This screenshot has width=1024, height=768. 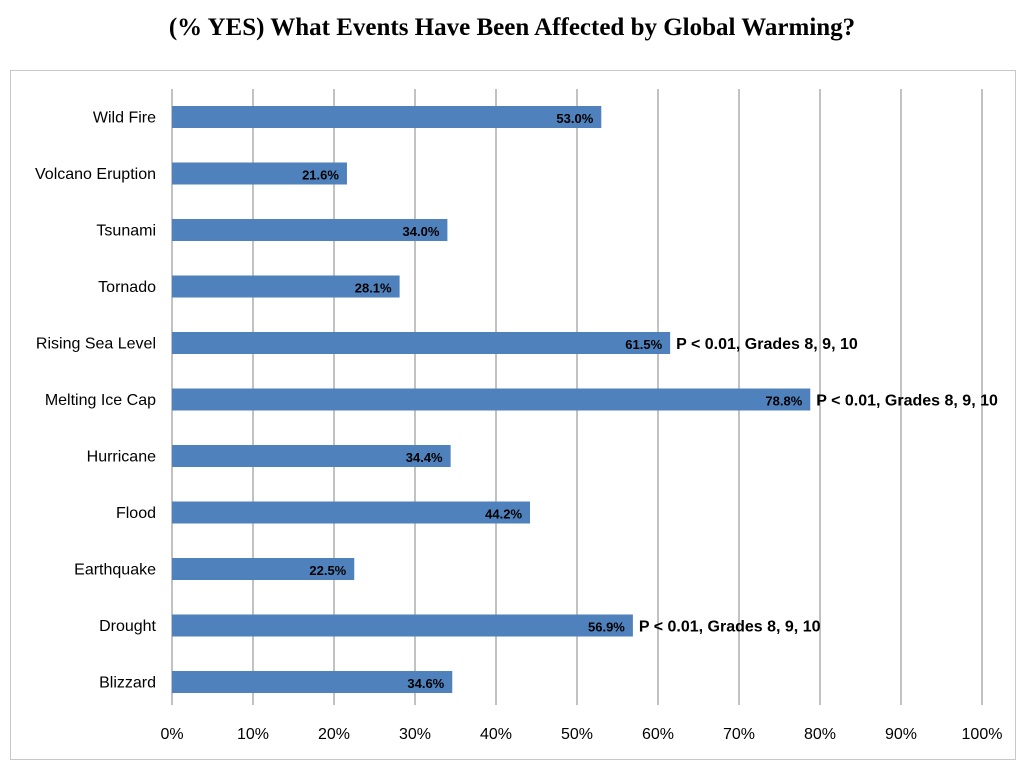 What do you see at coordinates (127, 683) in the screenshot?
I see `category-label: Blizzard` at bounding box center [127, 683].